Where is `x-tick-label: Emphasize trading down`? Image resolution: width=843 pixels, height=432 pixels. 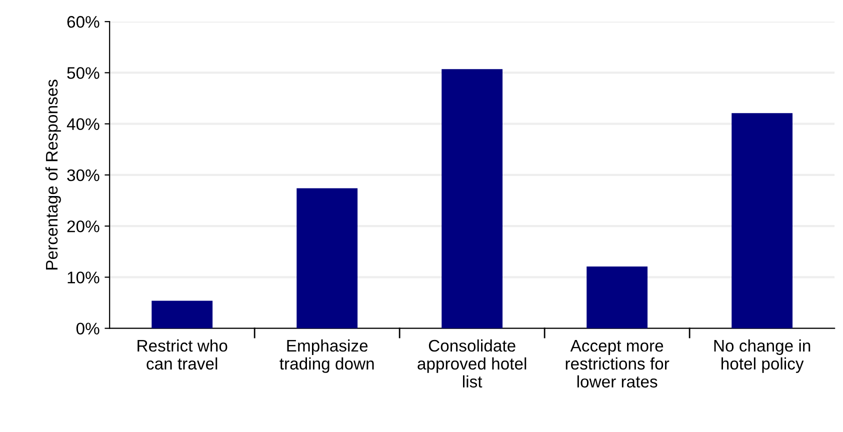
x-tick-label: Emphasize trading down is located at coordinates (327, 356).